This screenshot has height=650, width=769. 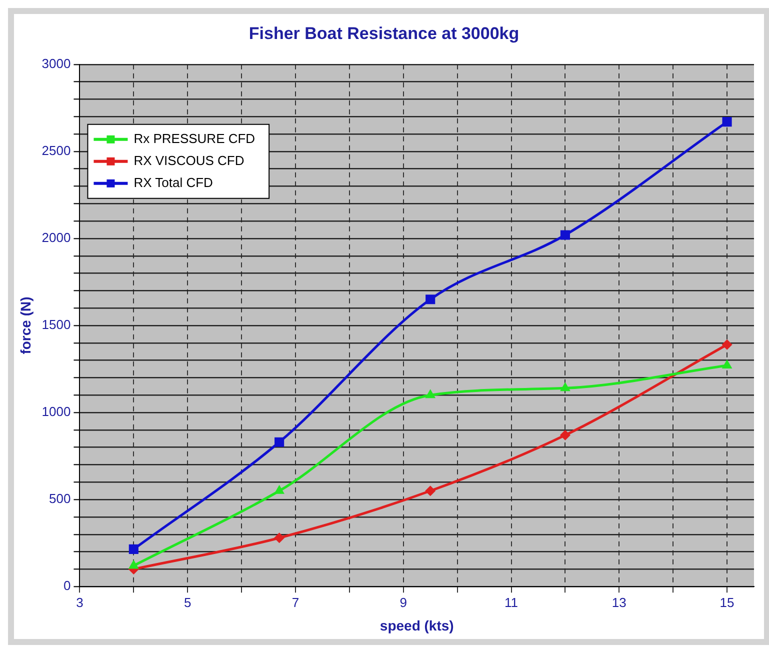 What do you see at coordinates (511, 602) in the screenshot?
I see `x-tick-label: 11` at bounding box center [511, 602].